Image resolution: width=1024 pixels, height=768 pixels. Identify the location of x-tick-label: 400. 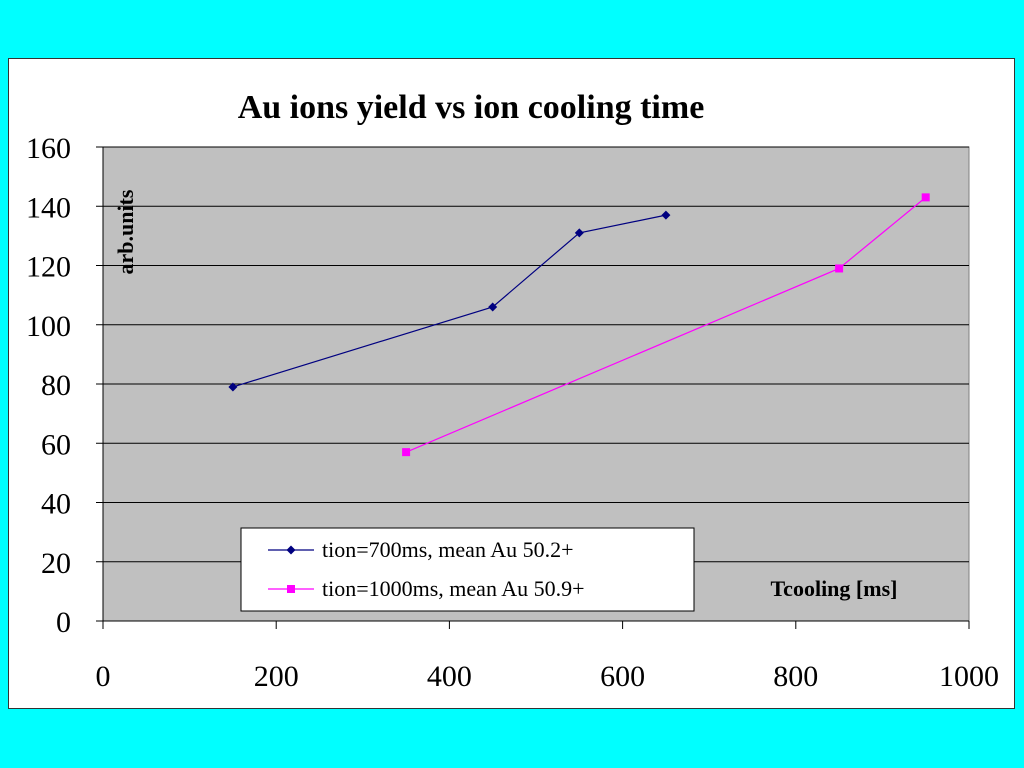
(449, 676).